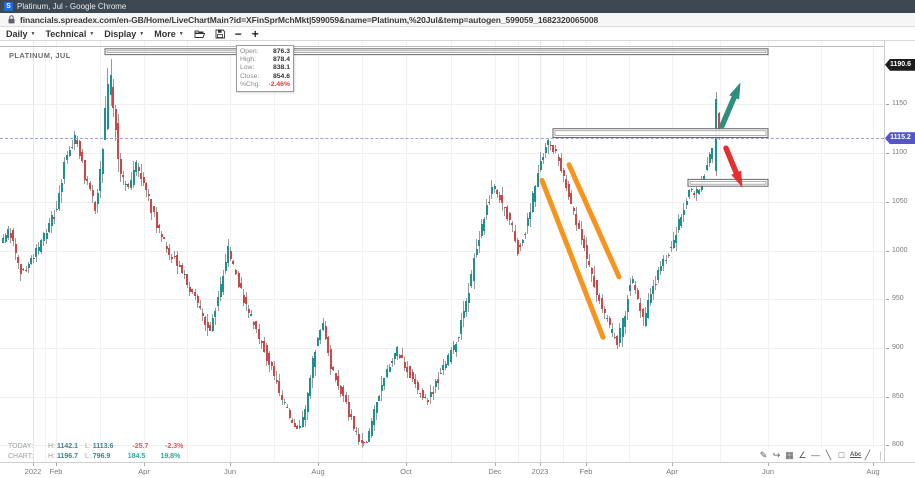  I want to click on resistance-zone-mid, so click(660, 133).